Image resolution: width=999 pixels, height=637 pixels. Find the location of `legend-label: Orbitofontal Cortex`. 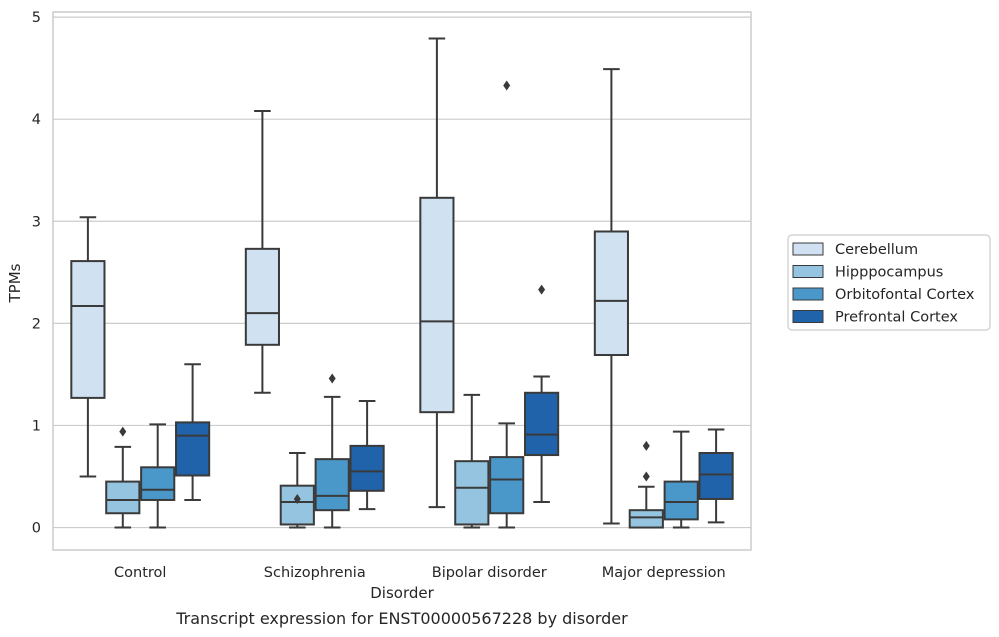

legend-label: Orbitofontal Cortex is located at coordinates (905, 295).